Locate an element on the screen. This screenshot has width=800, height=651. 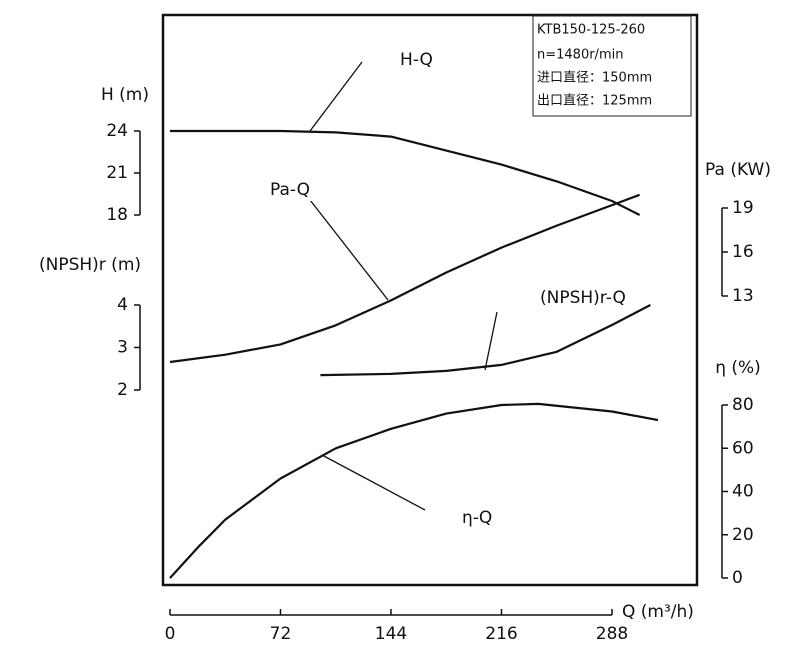
info-line: 进口直径：150mm is located at coordinates (594, 78).